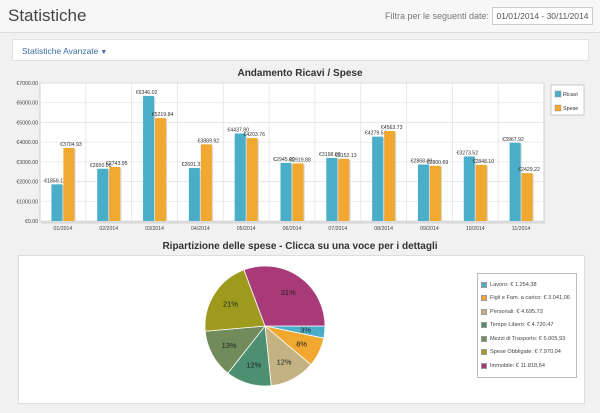 The width and height of the screenshot is (600, 413). Describe the element at coordinates (437, 16) in the screenshot. I see `date-filter-label: Filtra per le seguenti date:` at that location.